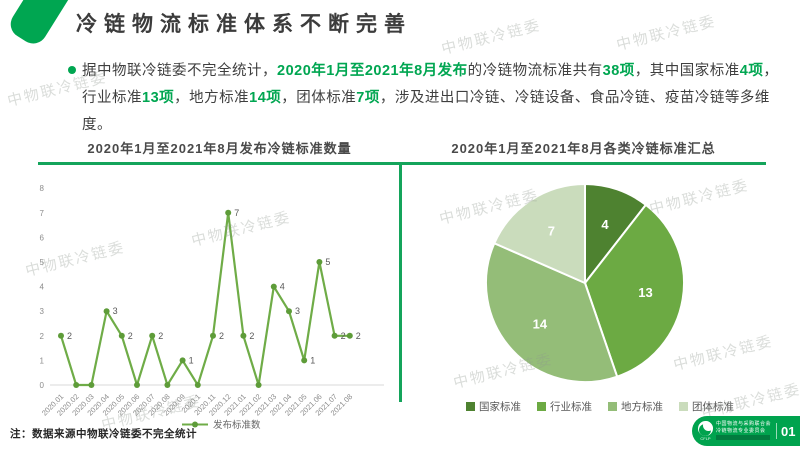 This screenshot has width=800, height=450. What do you see at coordinates (600, 406) in the screenshot?
I see `pie-chart-legend: 国家标准 行业标准 地方标准 团体标准` at bounding box center [600, 406].